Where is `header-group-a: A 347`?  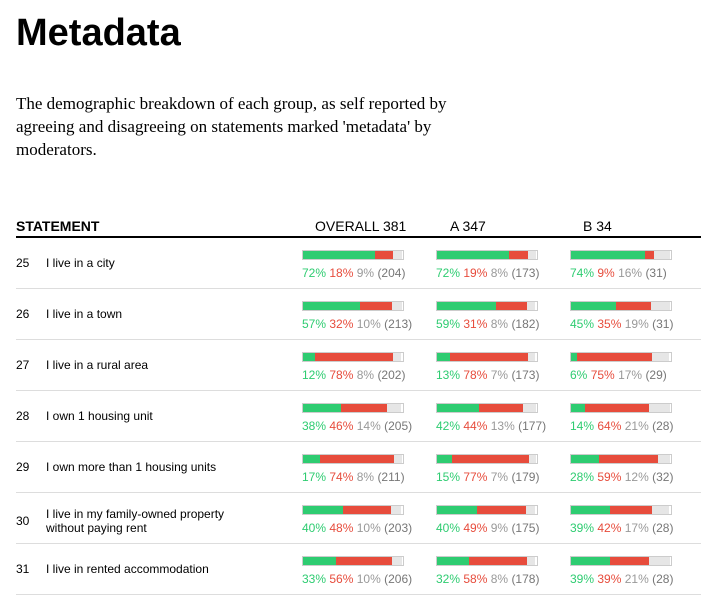 header-group-a: A 347 is located at coordinates (468, 226).